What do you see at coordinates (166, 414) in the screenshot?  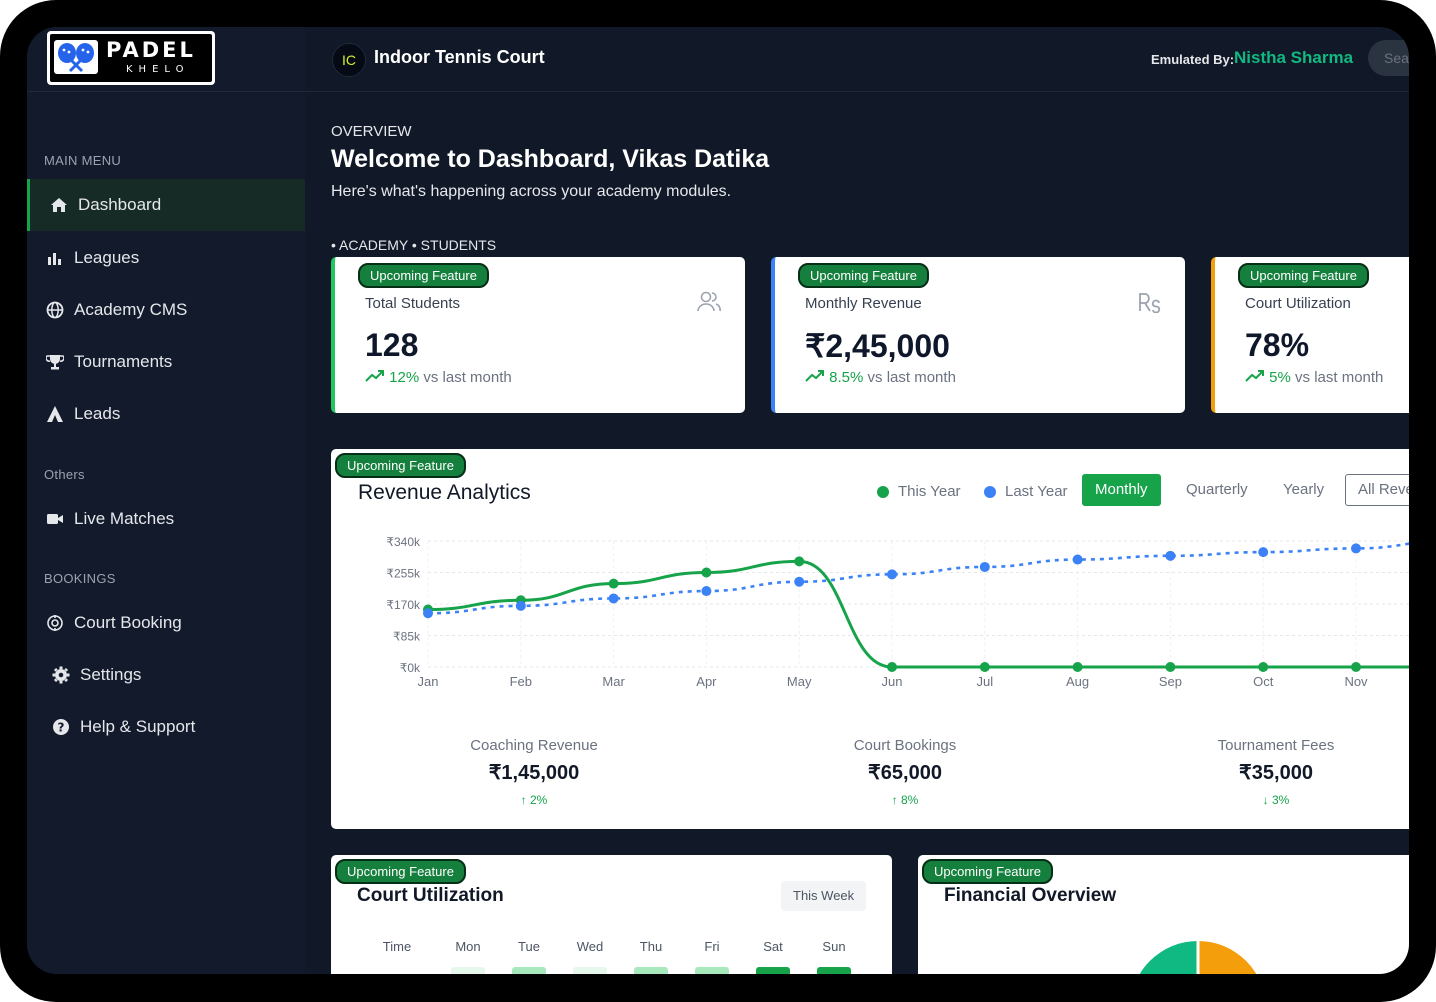 I see `sidebar-item-leads: Leads` at bounding box center [166, 414].